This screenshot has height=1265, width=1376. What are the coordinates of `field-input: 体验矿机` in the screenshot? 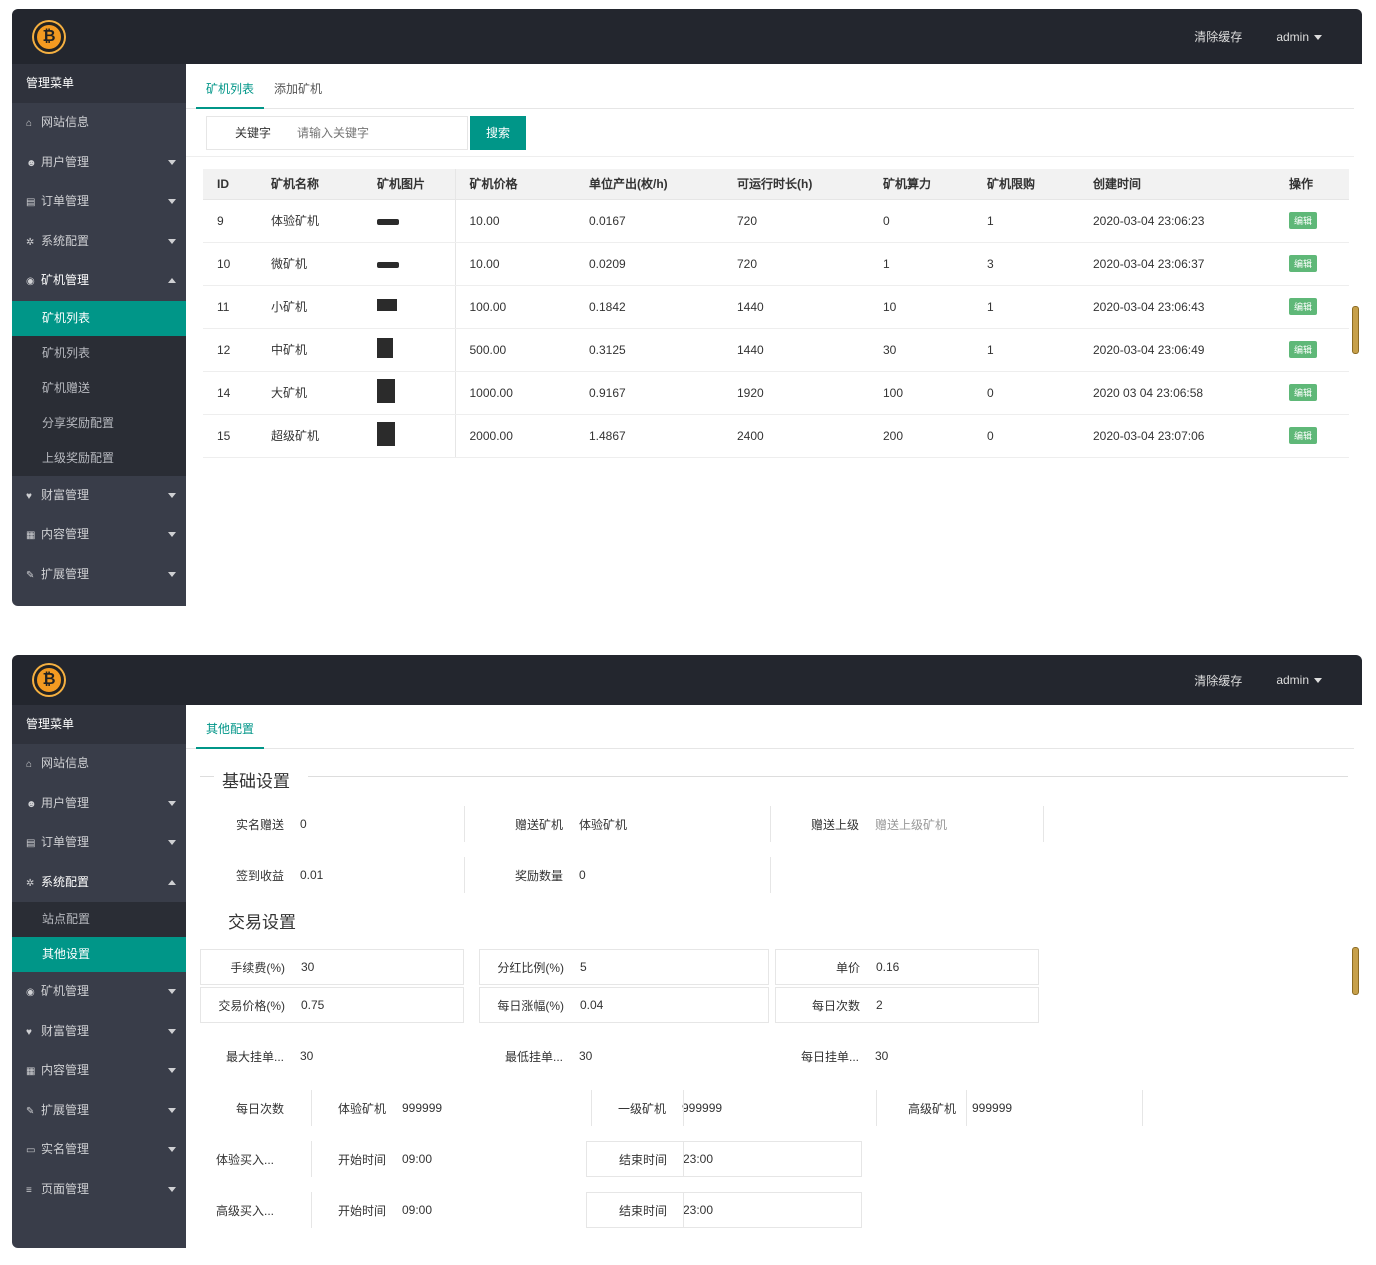 It's located at (603, 824).